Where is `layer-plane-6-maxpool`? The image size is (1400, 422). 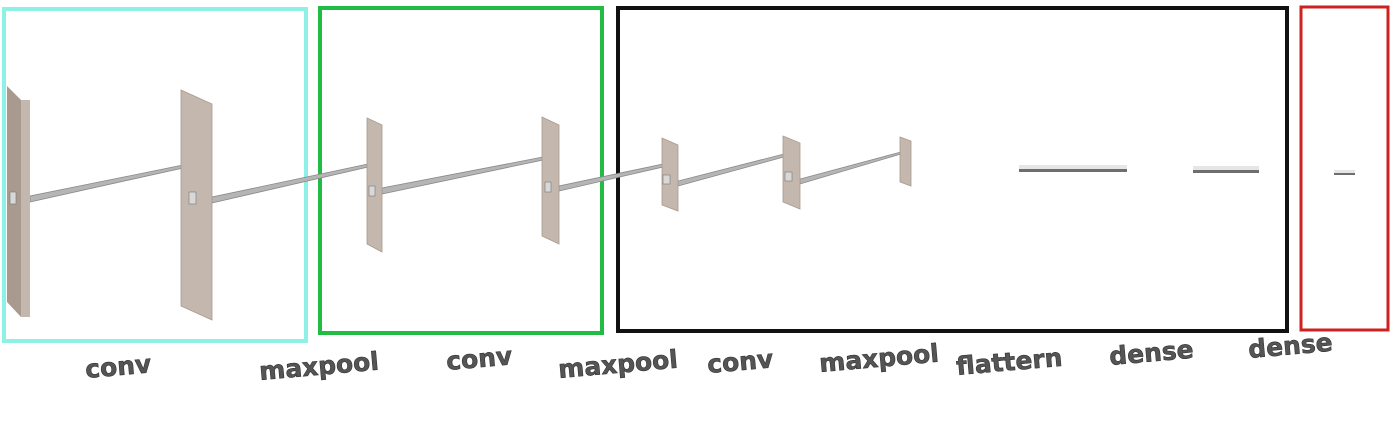 layer-plane-6-maxpool is located at coordinates (791, 172).